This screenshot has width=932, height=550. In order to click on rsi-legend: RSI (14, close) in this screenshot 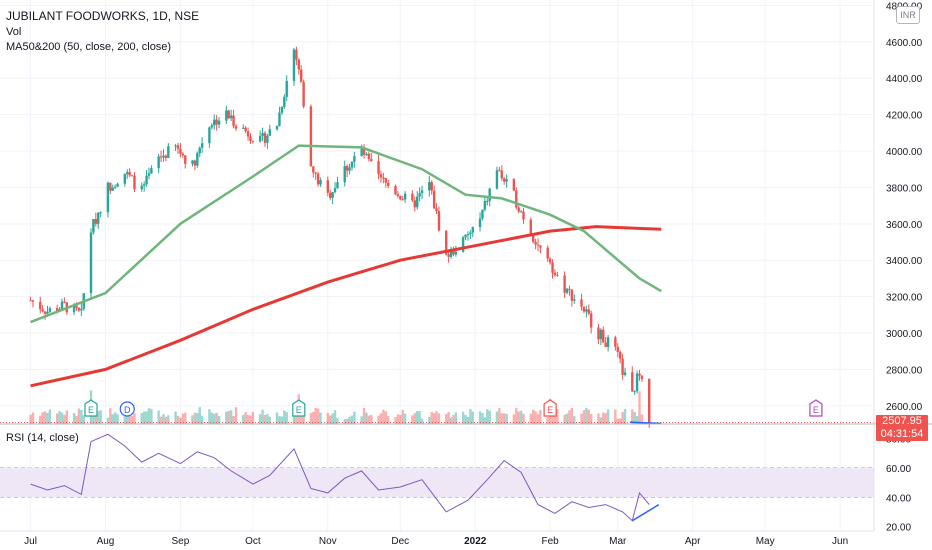, I will do `click(42, 438)`.